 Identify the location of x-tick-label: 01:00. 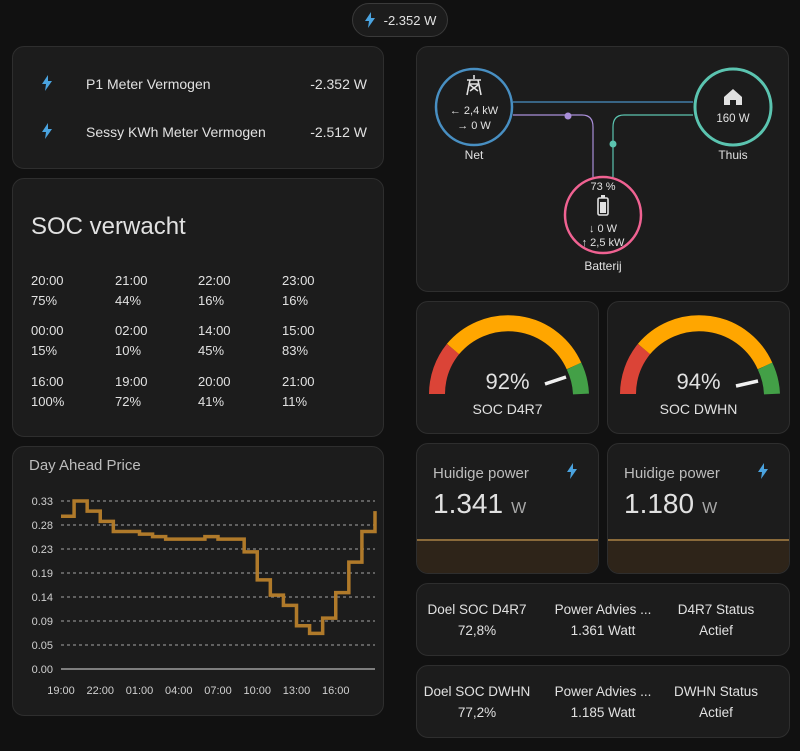
(140, 691).